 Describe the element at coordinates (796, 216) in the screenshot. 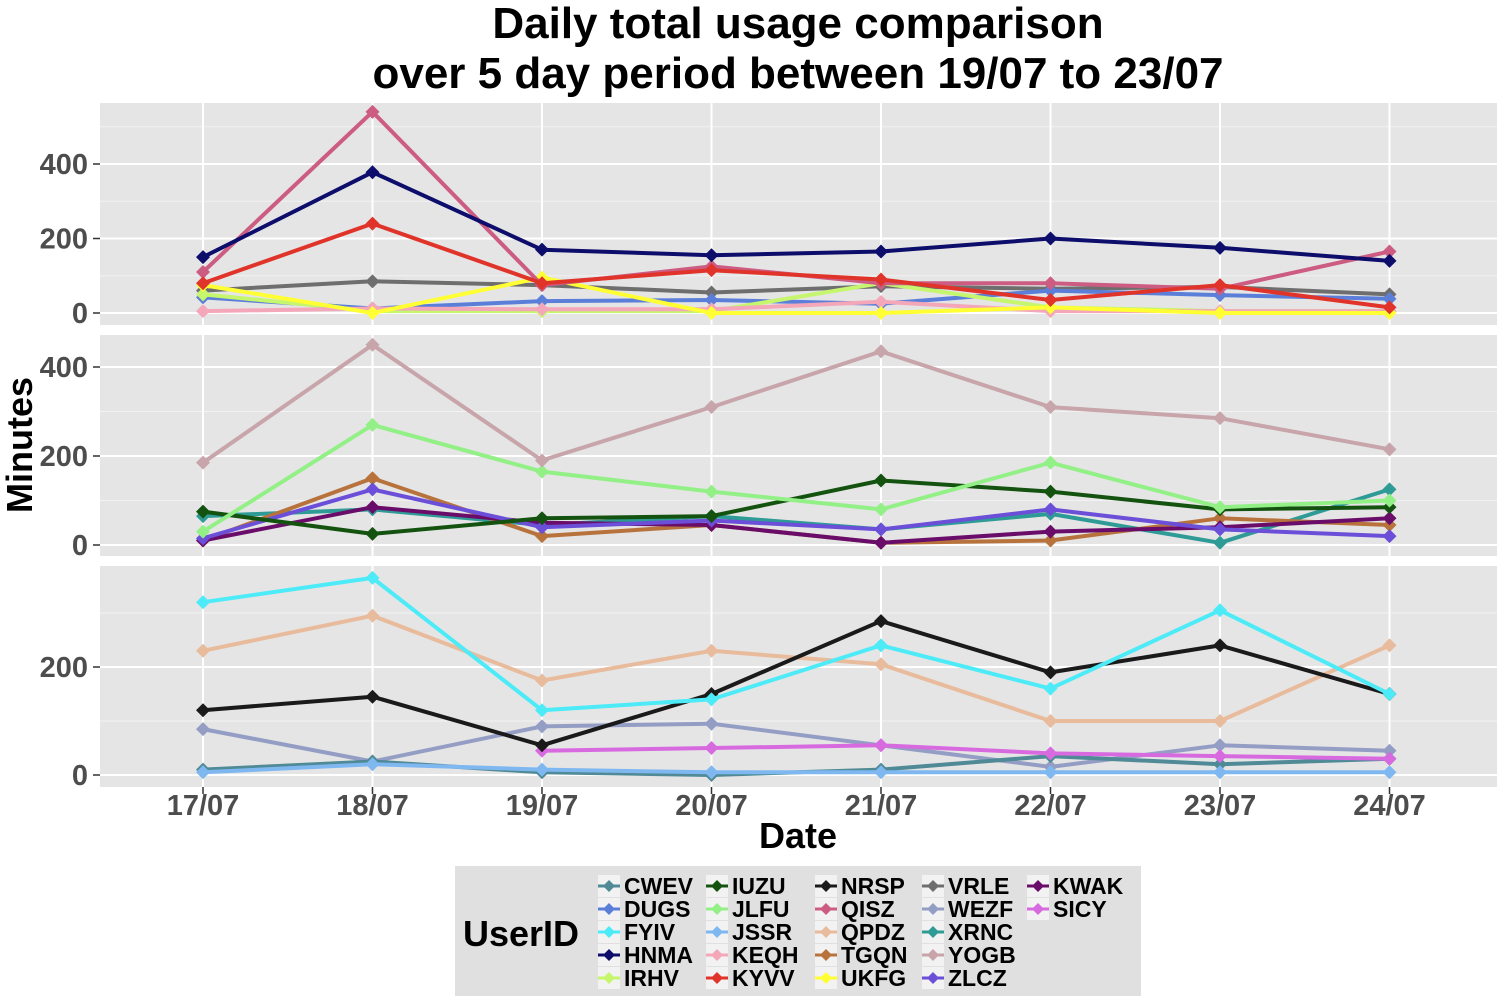

I see `series-hnma` at that location.